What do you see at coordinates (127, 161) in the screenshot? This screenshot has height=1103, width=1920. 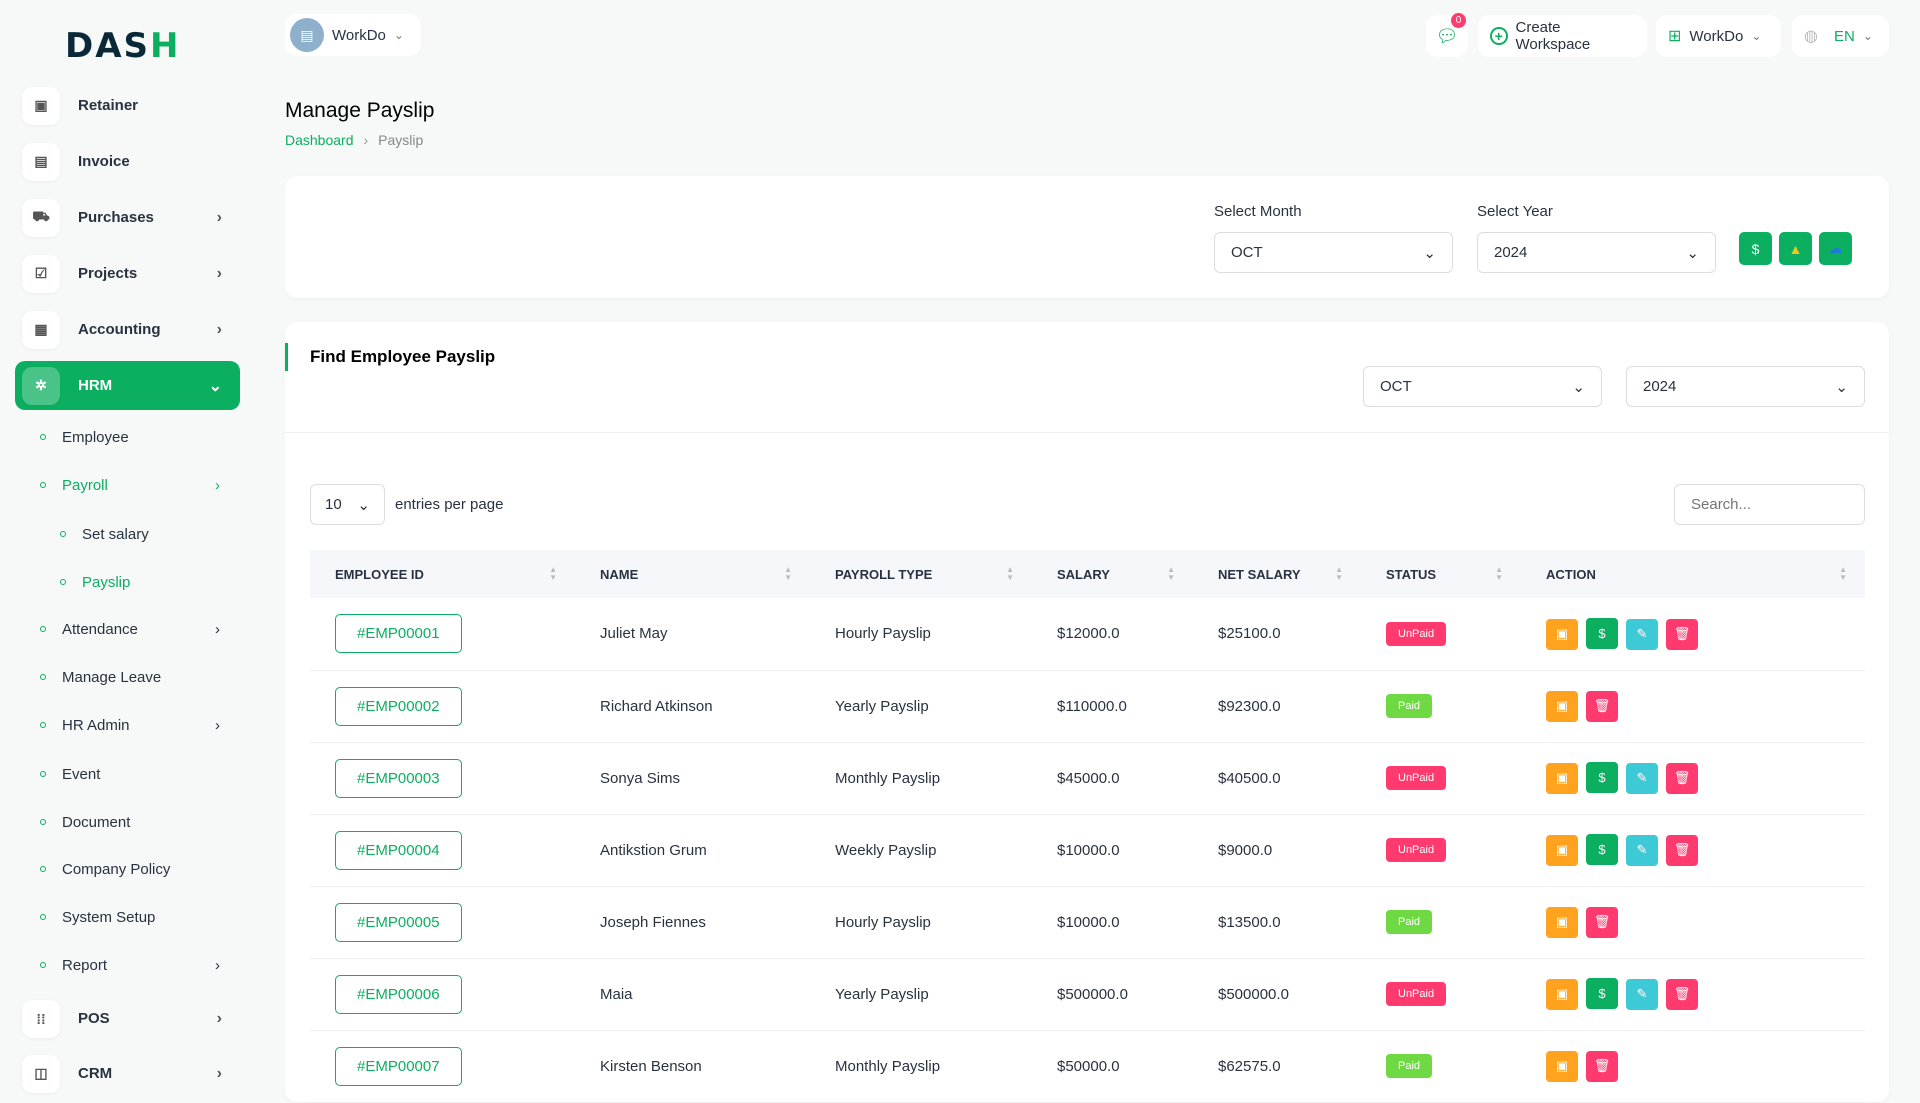 I see `sidebar-item-invoice: ▤ Invoice` at bounding box center [127, 161].